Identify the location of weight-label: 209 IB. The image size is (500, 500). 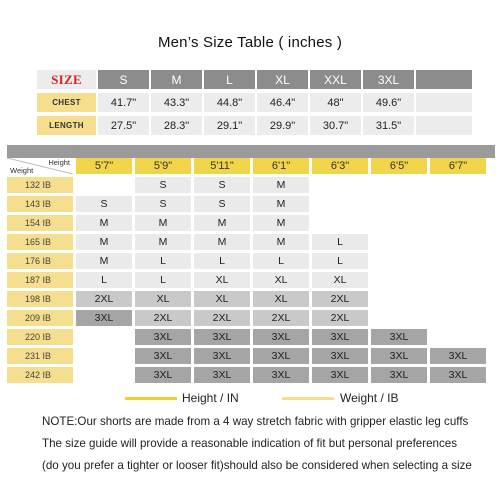
(40, 318).